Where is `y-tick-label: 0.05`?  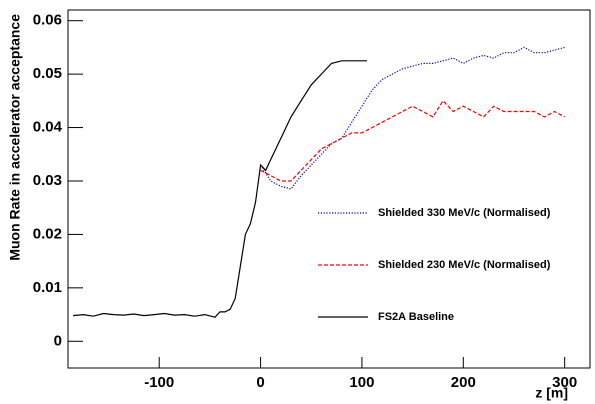 y-tick-label: 0.05 is located at coordinates (47, 73).